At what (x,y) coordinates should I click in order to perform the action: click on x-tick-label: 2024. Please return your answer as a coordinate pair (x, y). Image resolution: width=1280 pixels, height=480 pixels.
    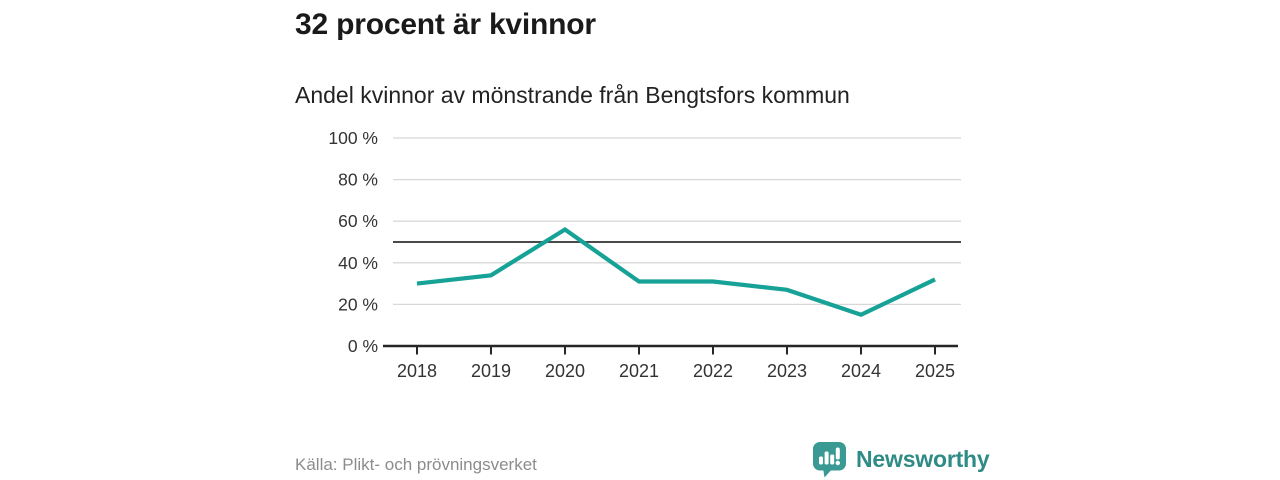
    Looking at the image, I should click on (861, 371).